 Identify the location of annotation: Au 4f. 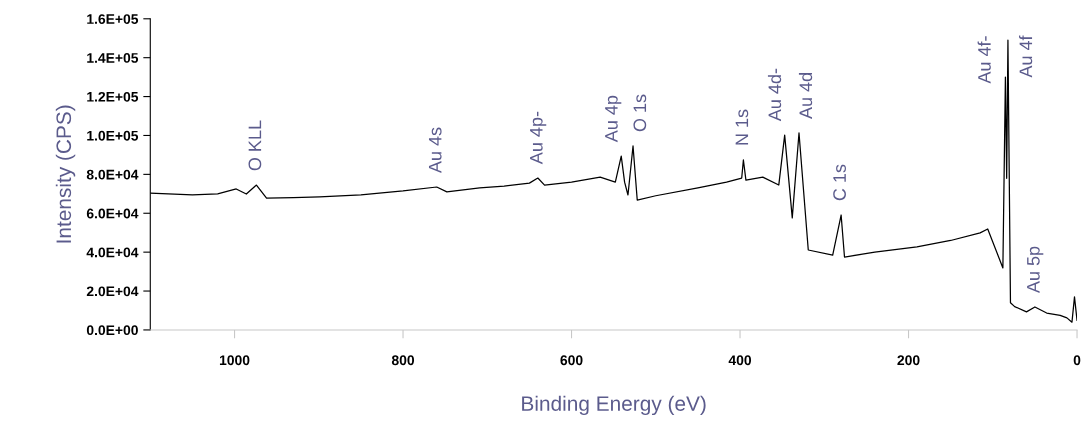
(1025, 56).